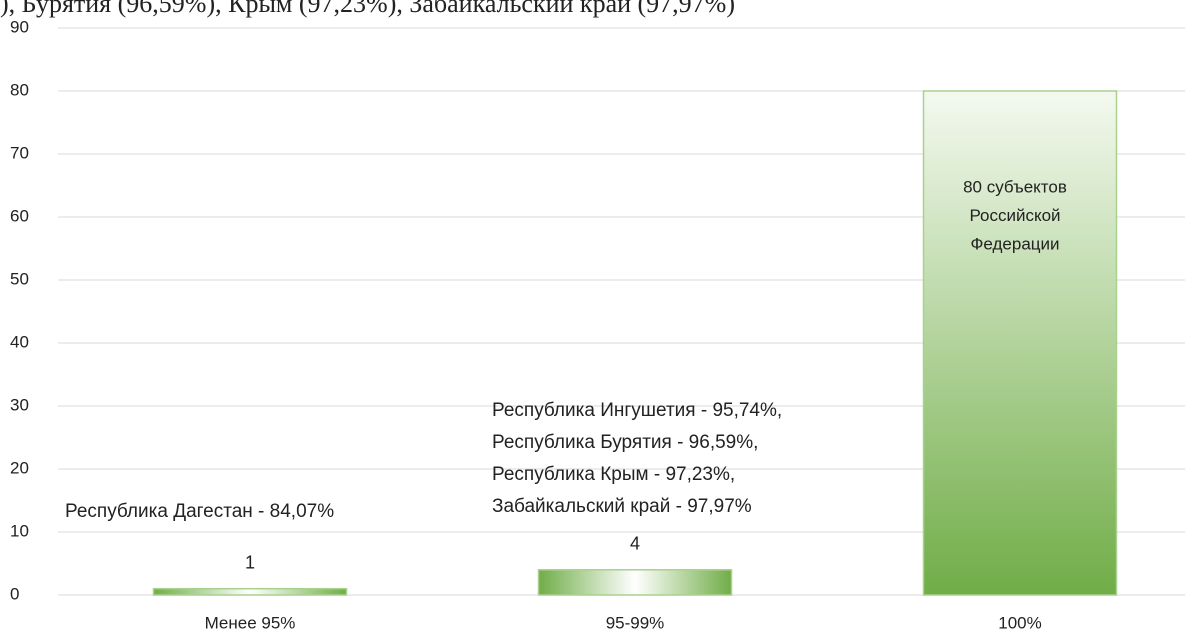 The width and height of the screenshot is (1203, 636). I want to click on annotation: Забайкальский край - 97,97%, so click(622, 506).